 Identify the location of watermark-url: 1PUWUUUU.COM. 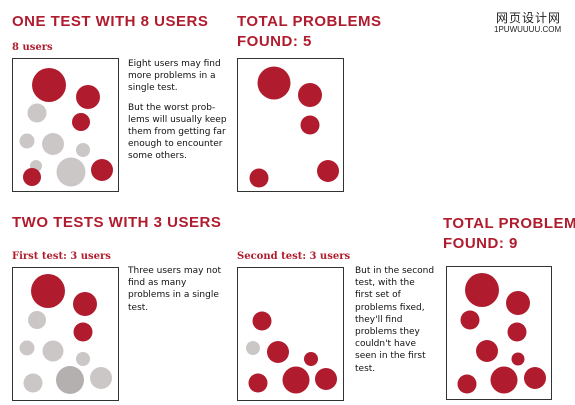
(528, 29).